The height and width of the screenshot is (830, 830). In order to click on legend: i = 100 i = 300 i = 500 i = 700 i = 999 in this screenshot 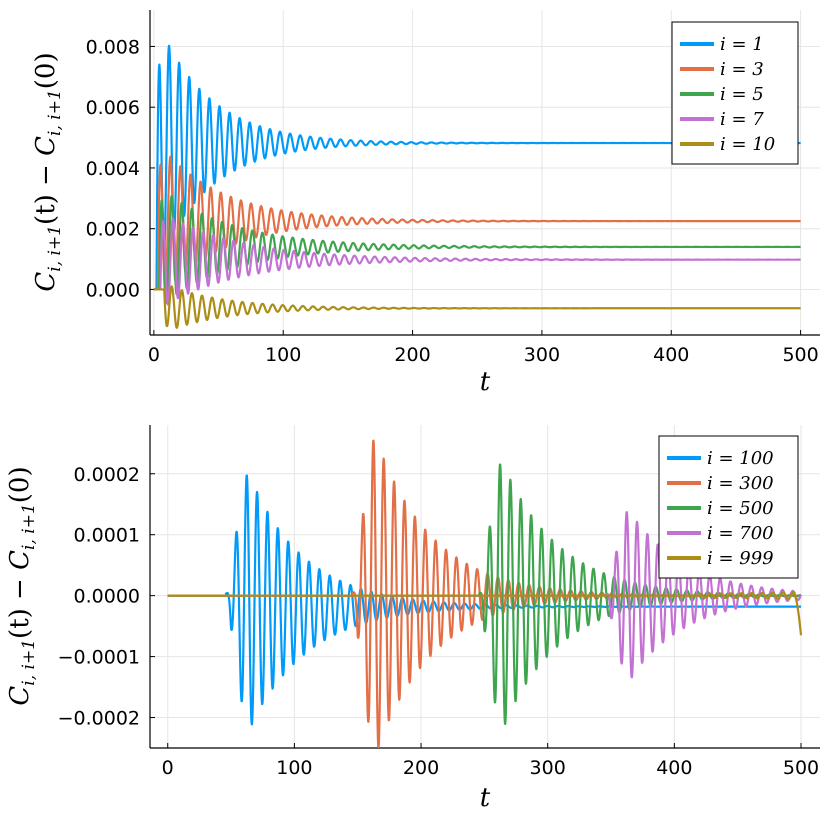, I will do `click(728, 507)`.